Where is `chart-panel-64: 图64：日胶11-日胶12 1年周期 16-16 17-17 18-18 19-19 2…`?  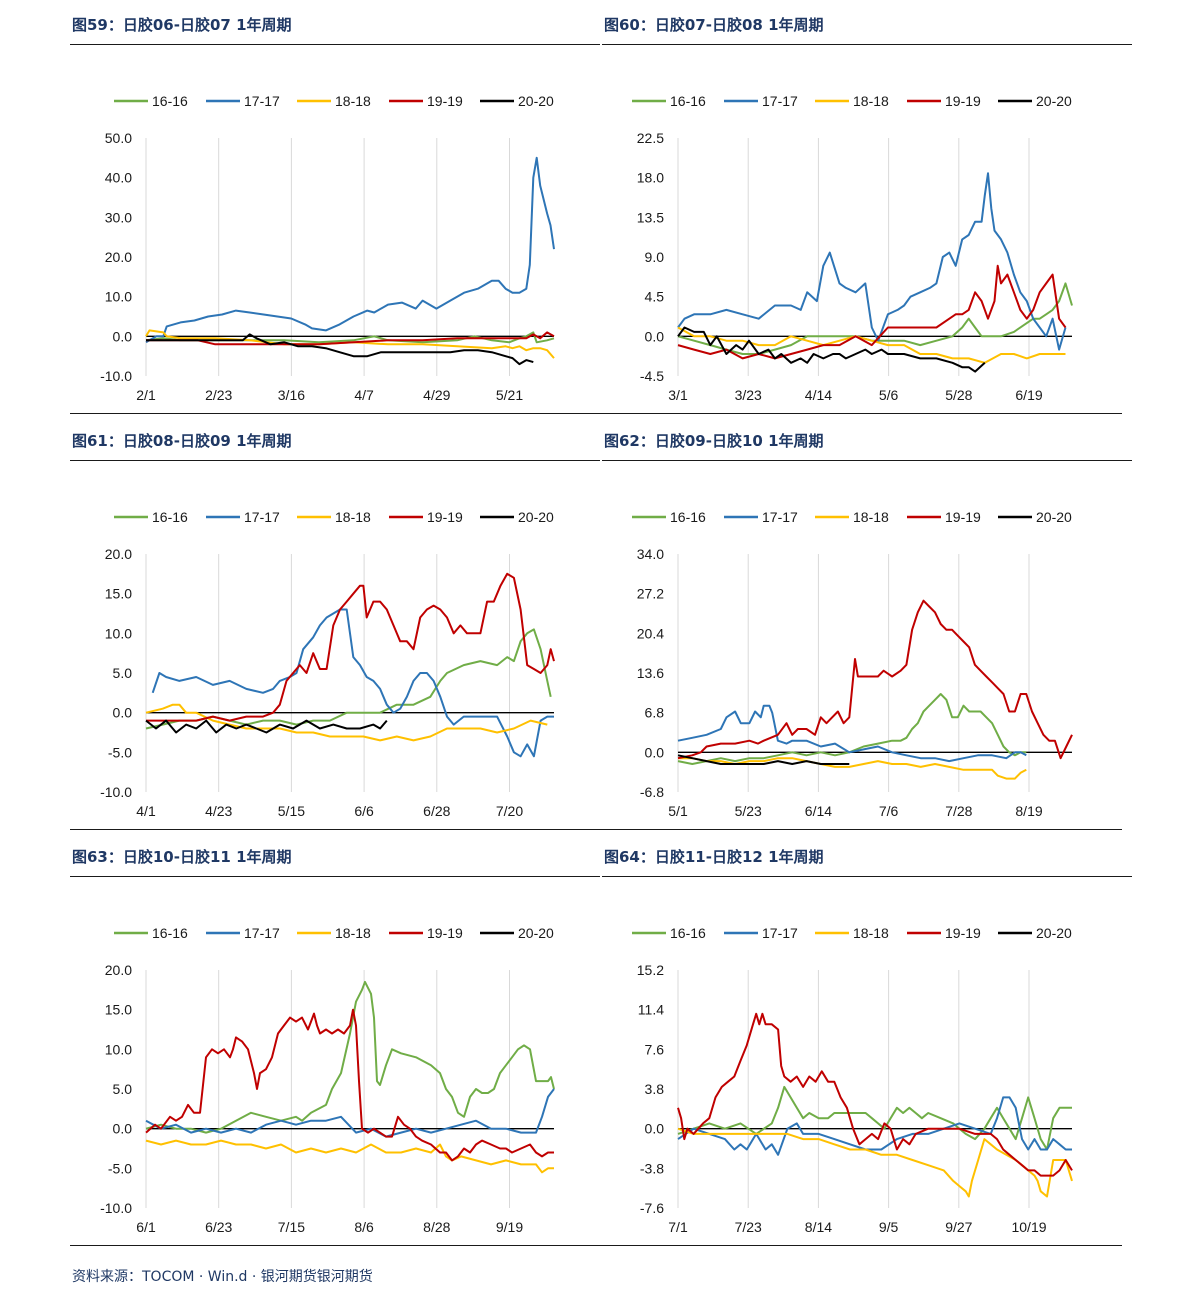 chart-panel-64: 图64：日胶11-日胶12 1年周期 16-16 17-17 18-18 19-19 2… is located at coordinates (867, 1043).